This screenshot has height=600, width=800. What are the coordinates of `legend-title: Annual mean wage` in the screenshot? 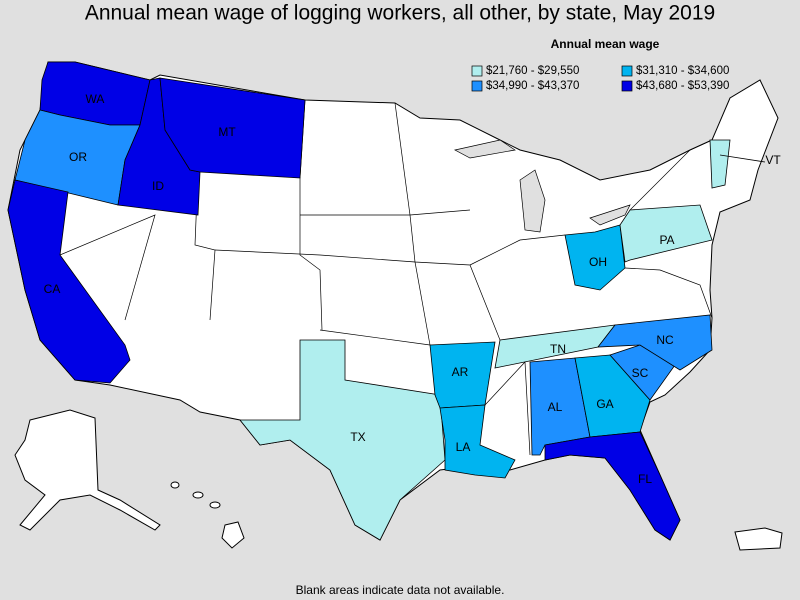 It's located at (605, 44).